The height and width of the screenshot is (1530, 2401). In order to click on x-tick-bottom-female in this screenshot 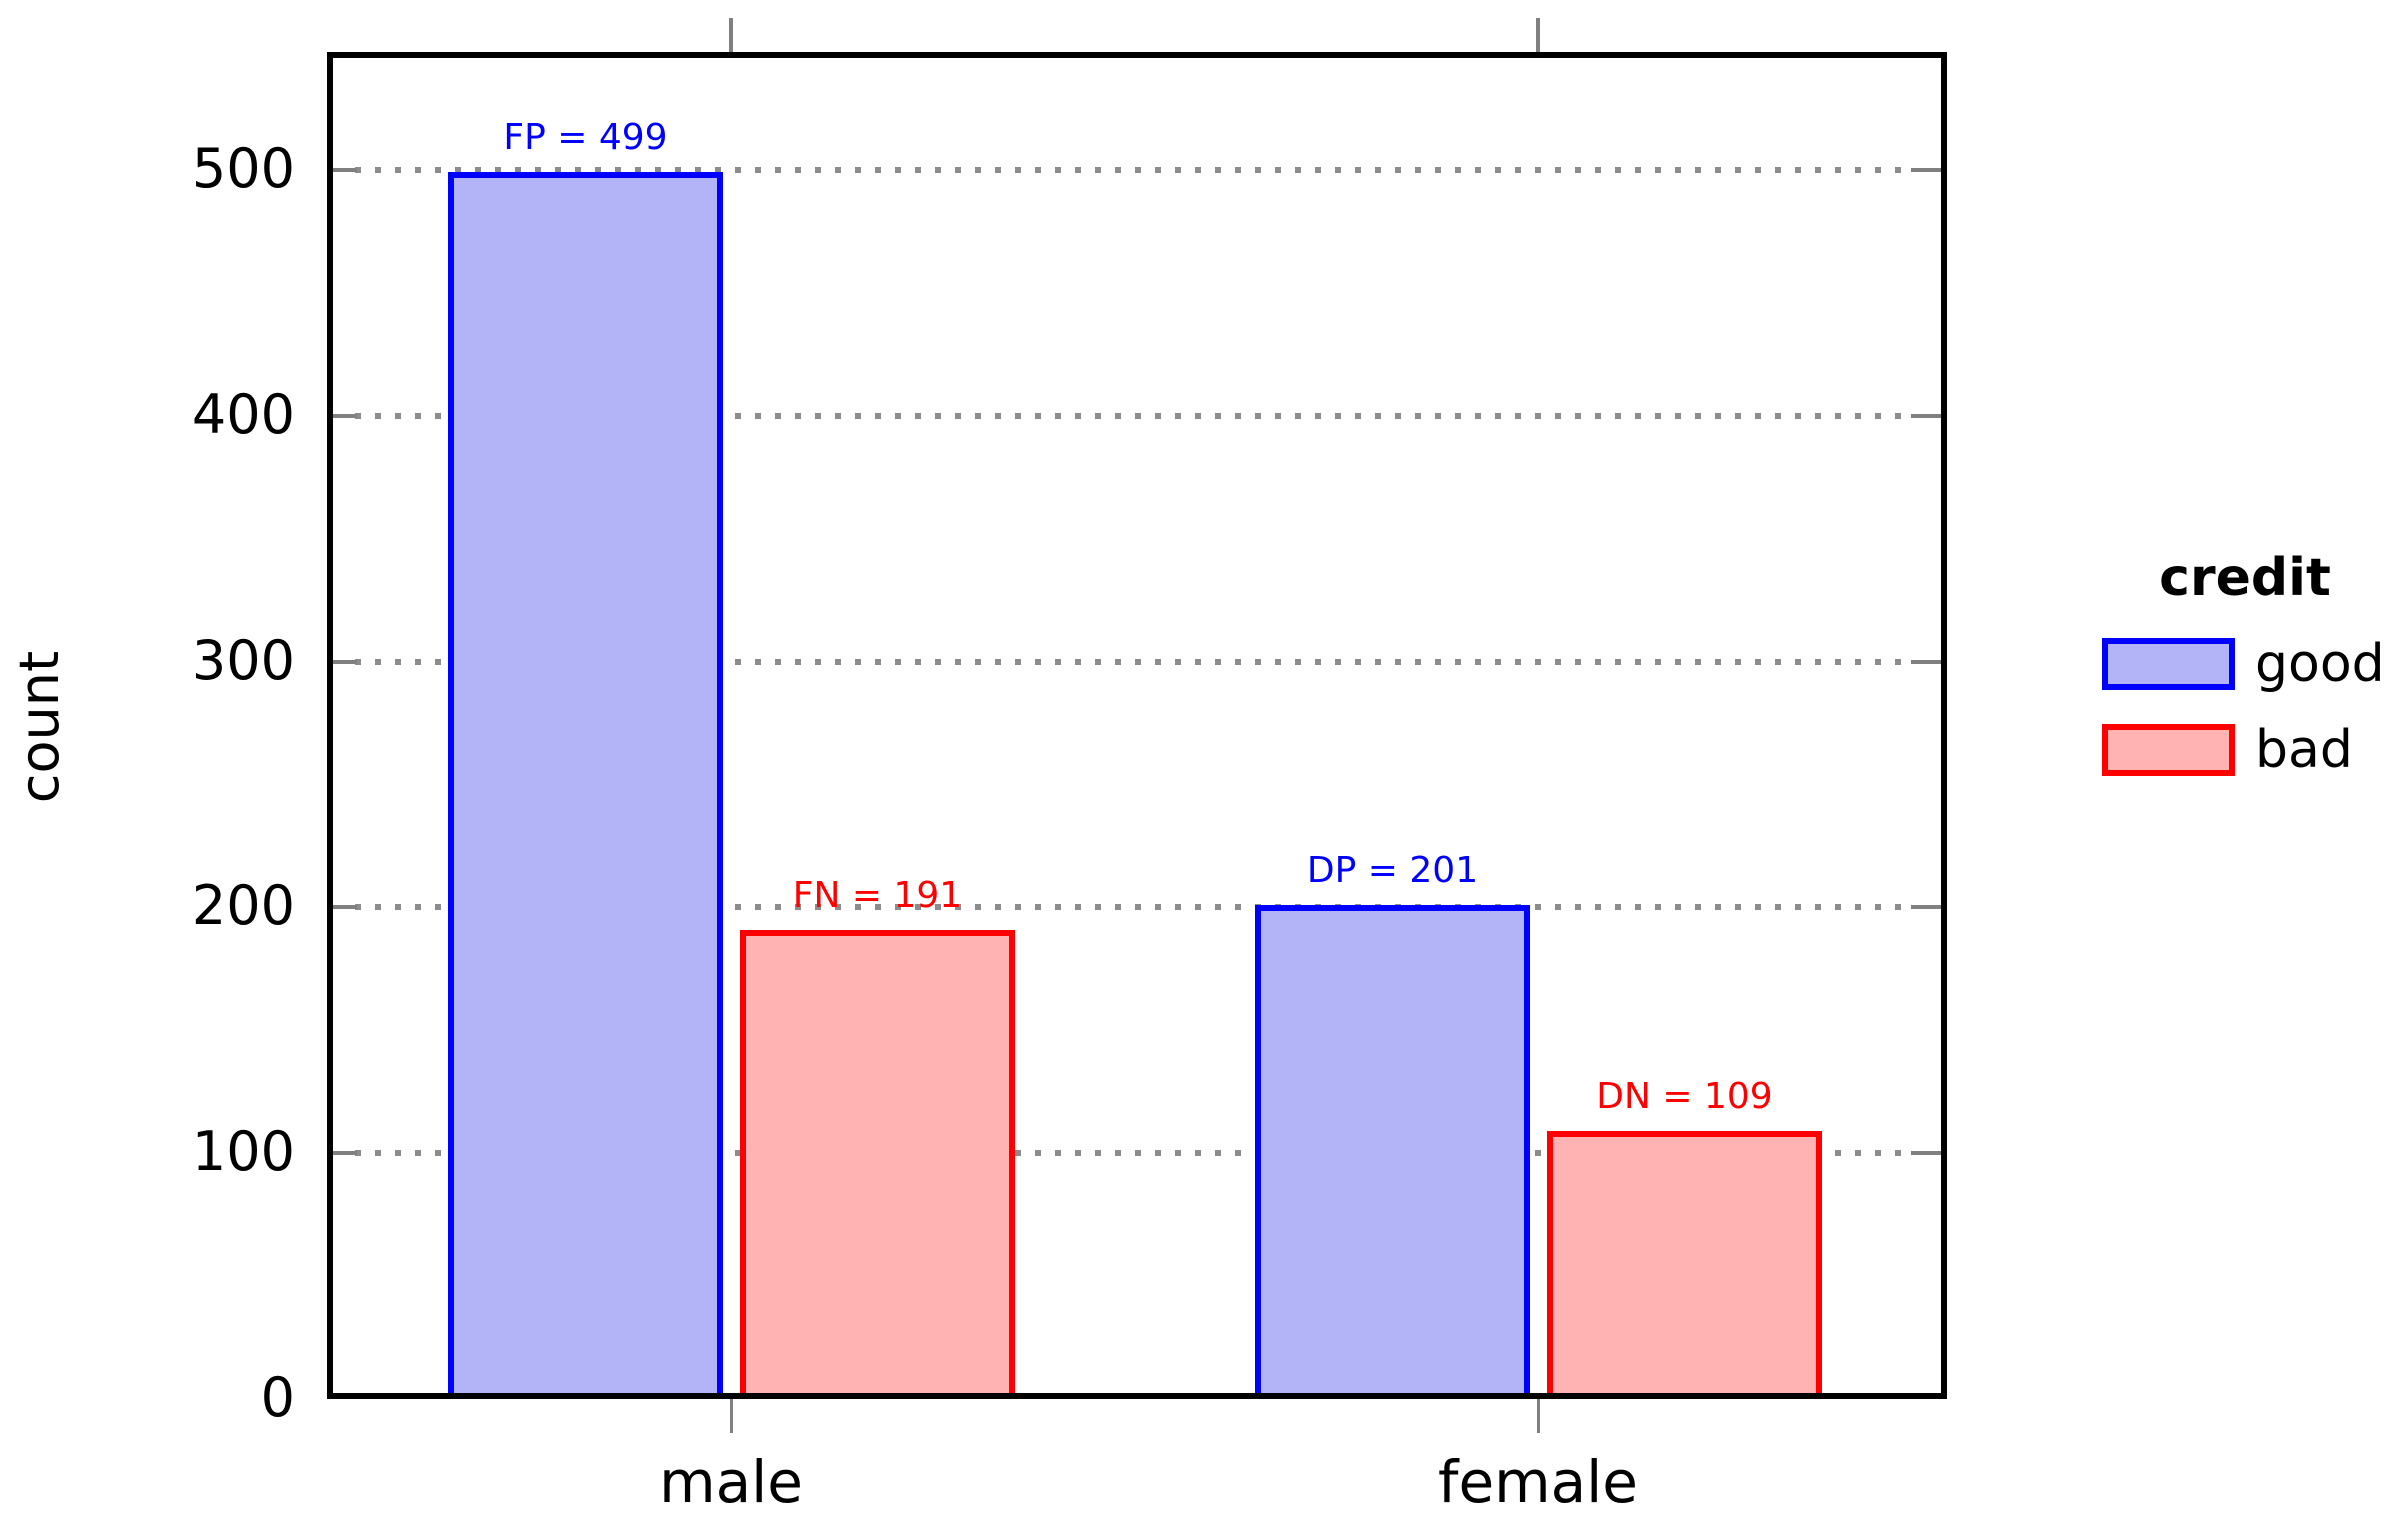, I will do `click(1538, 1416)`.